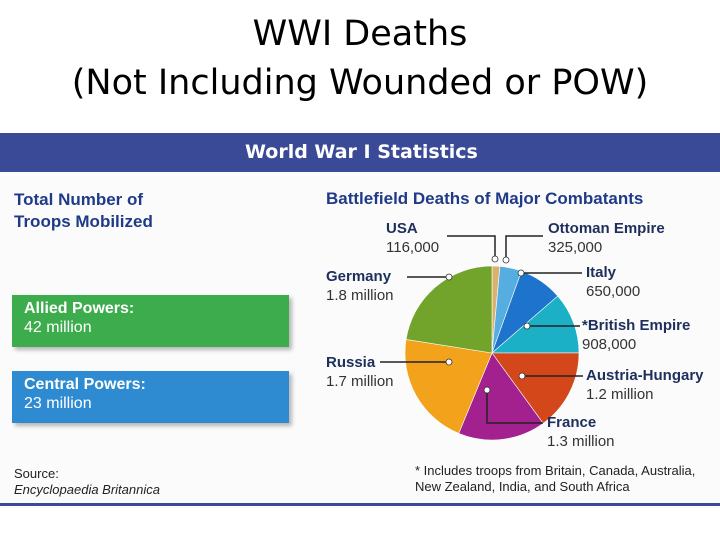 This screenshot has width=720, height=540. What do you see at coordinates (402, 228) in the screenshot?
I see `slice-label-usa: USA` at bounding box center [402, 228].